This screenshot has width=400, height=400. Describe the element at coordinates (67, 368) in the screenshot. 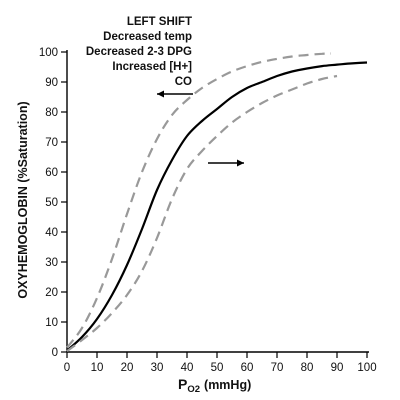

I see `x-tick-label-0: 0` at that location.